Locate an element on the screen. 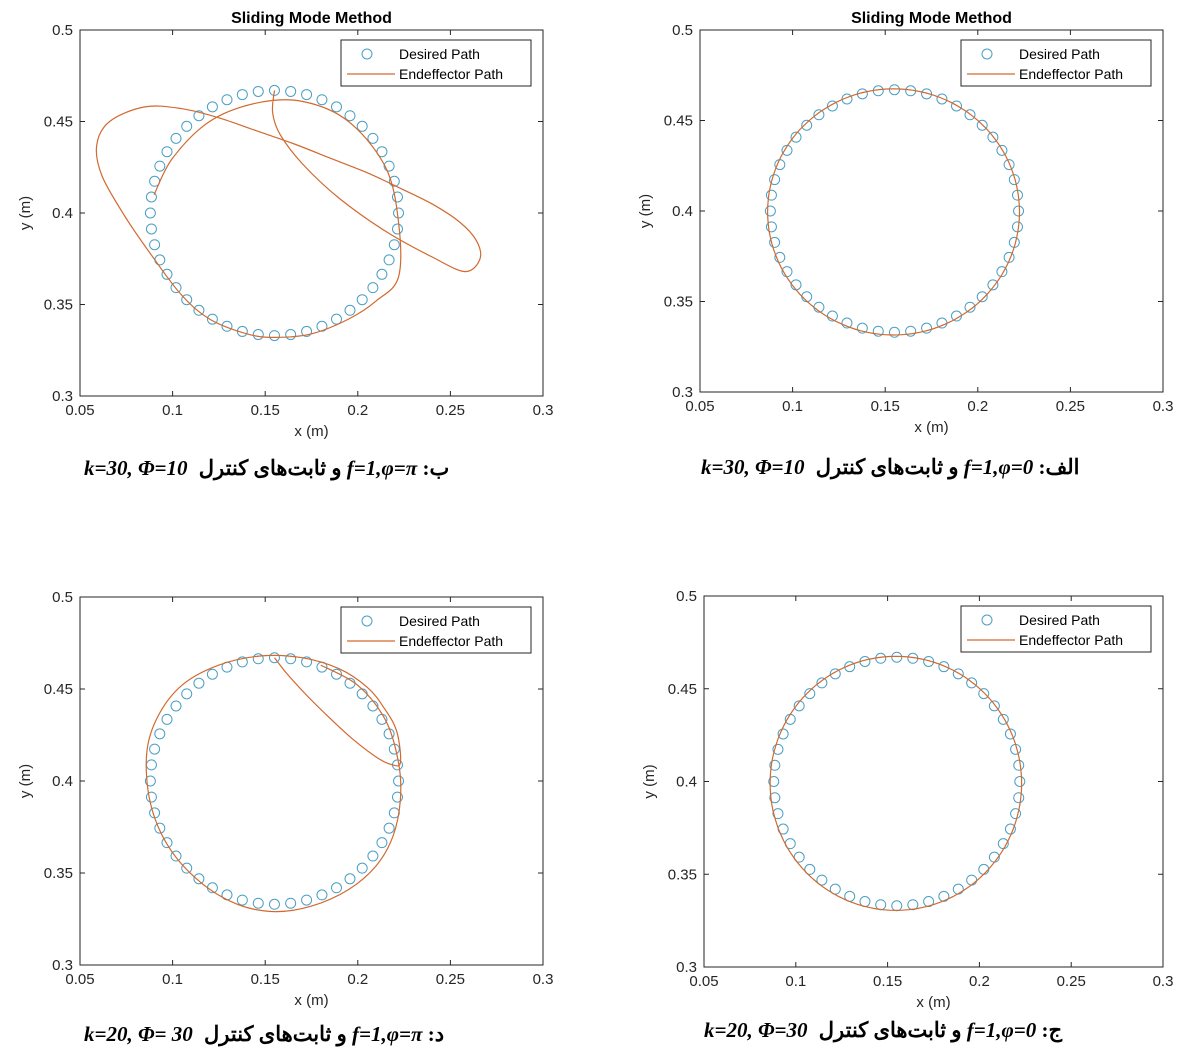  caption-tl-formula: f=1,φ=π is located at coordinates (382, 468).